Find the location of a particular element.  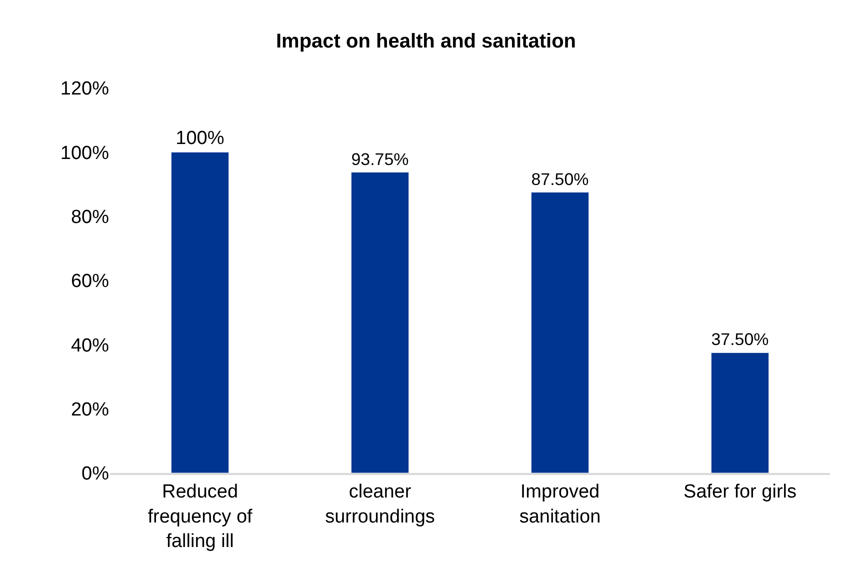

y-tick-label: 80% is located at coordinates (90, 217).